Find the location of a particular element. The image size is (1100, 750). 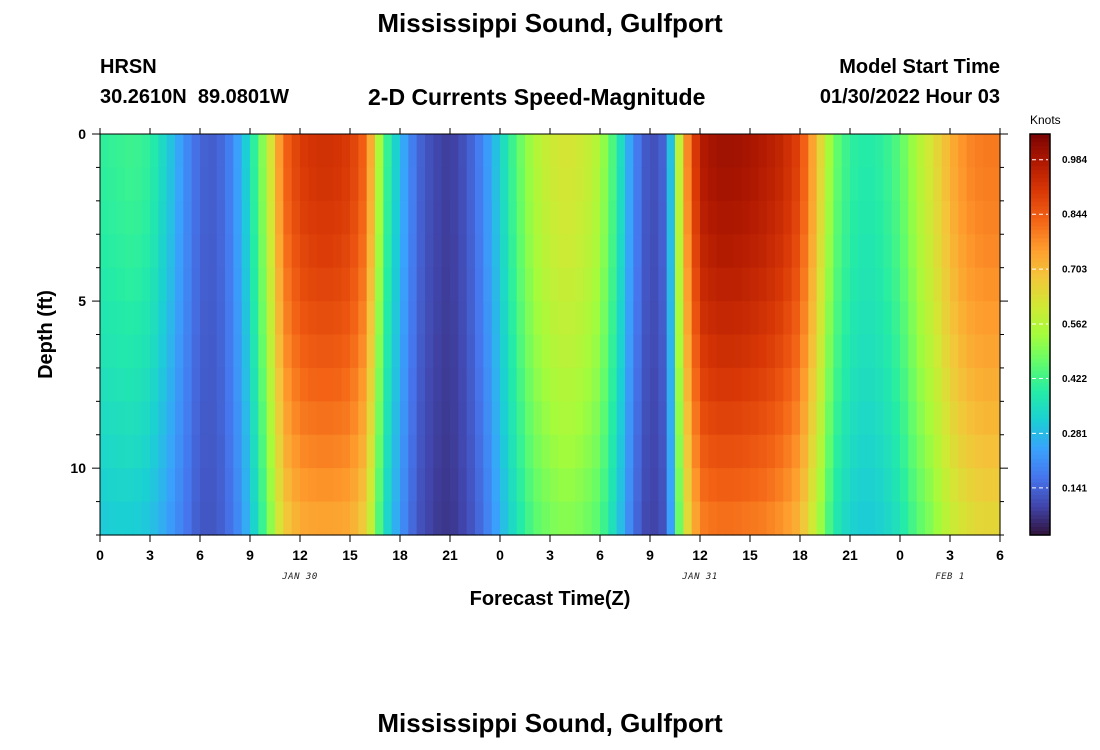

colorbar: 0.141 0.281 0.422 0.562 0.703 0.844 0.984 is located at coordinates (1058, 334).